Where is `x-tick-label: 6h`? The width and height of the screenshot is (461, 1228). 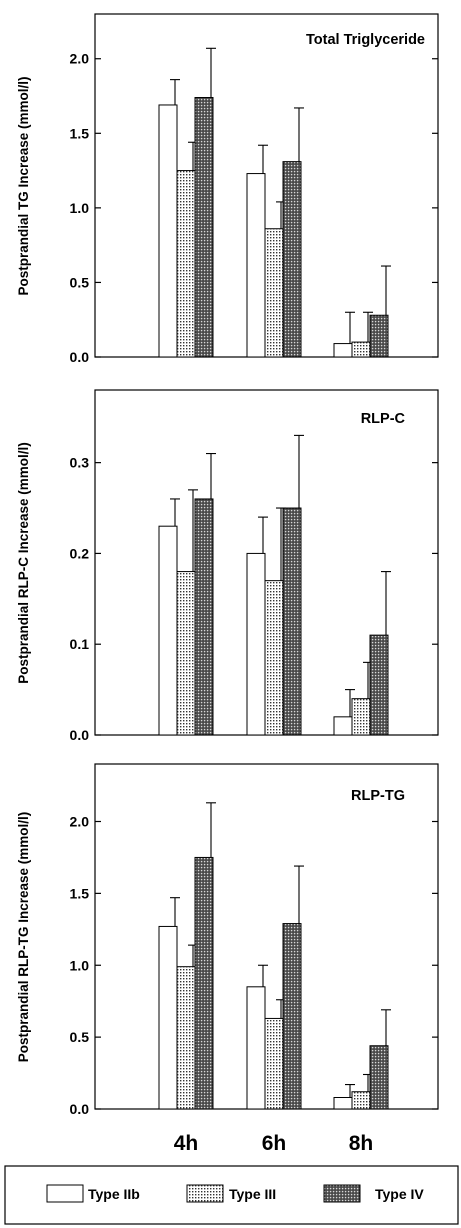
x-tick-label: 6h is located at coordinates (274, 1143).